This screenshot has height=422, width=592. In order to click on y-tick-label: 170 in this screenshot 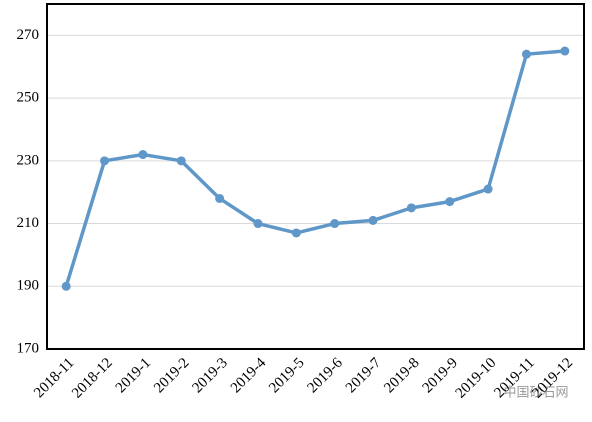, I will do `click(28, 348)`.